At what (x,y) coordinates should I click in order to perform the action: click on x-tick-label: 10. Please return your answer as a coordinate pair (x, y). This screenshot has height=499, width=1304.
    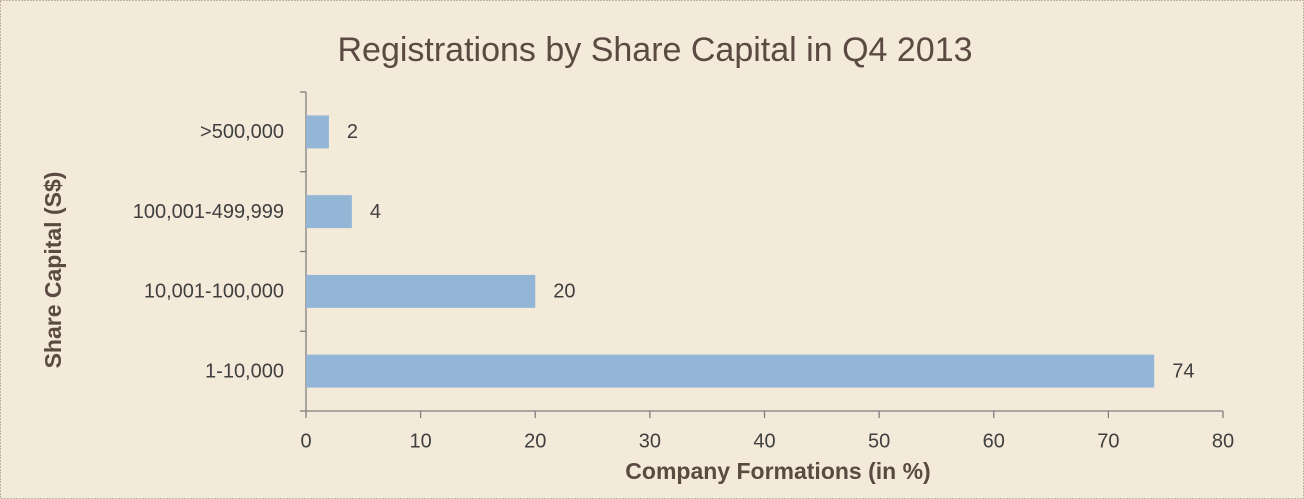
    Looking at the image, I should click on (421, 441).